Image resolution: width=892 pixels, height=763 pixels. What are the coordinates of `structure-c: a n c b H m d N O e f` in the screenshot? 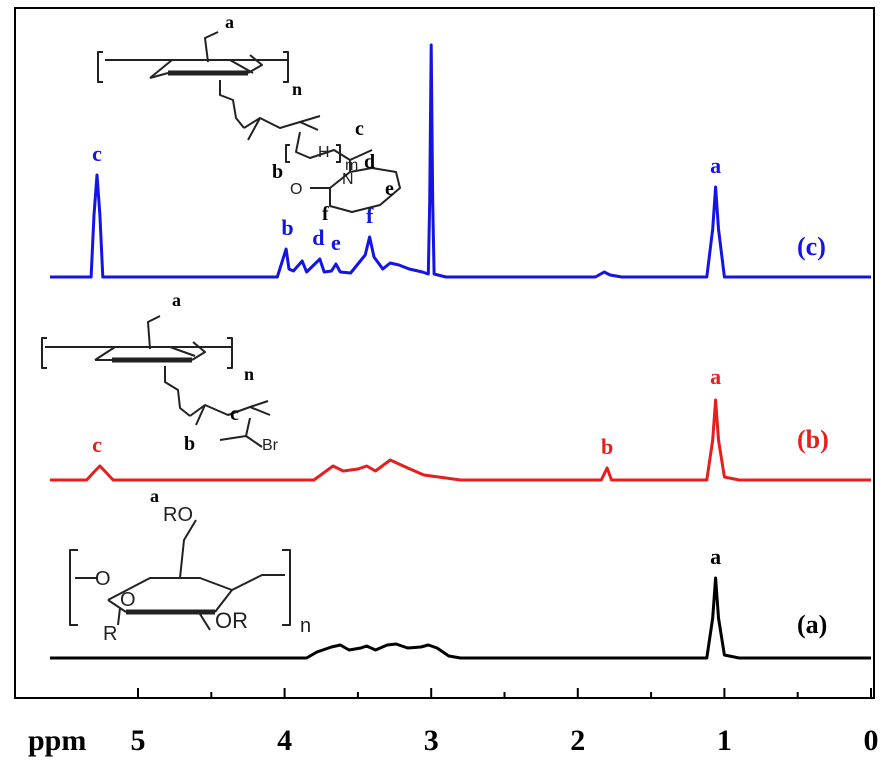 It's located at (249, 118).